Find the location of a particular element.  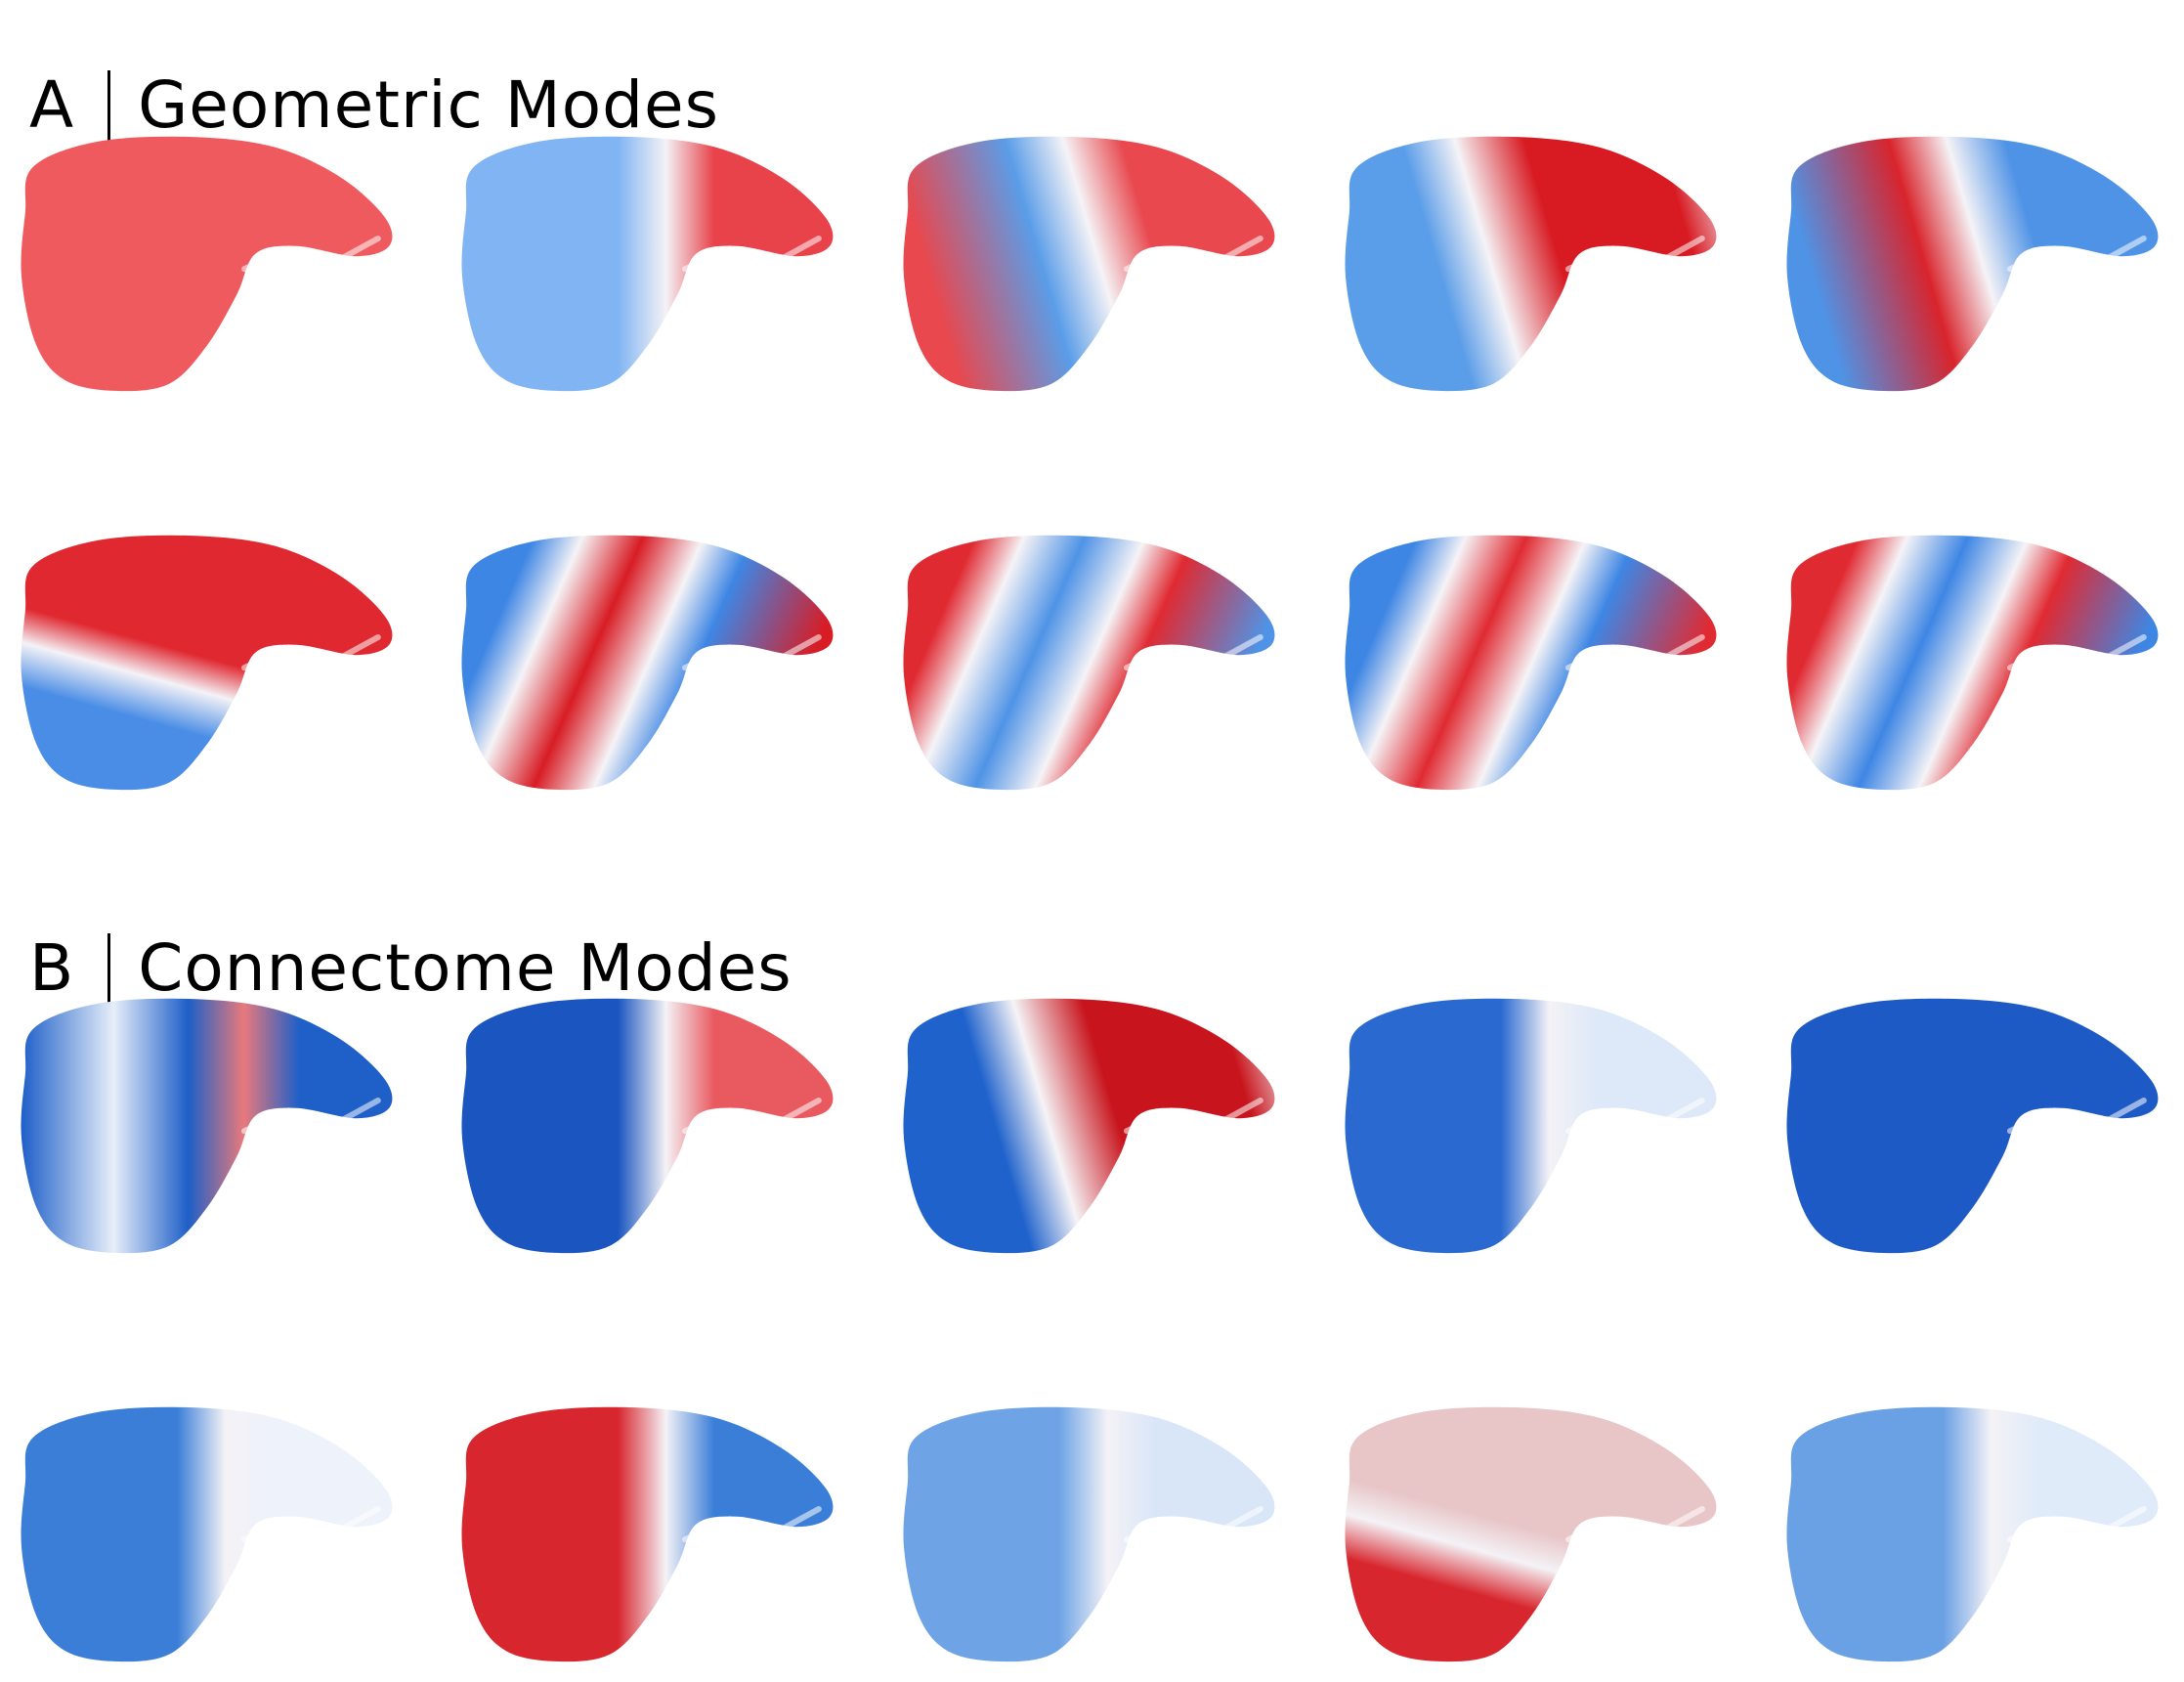

panel-a-label: A Geometric Modes is located at coordinates (374, 105).